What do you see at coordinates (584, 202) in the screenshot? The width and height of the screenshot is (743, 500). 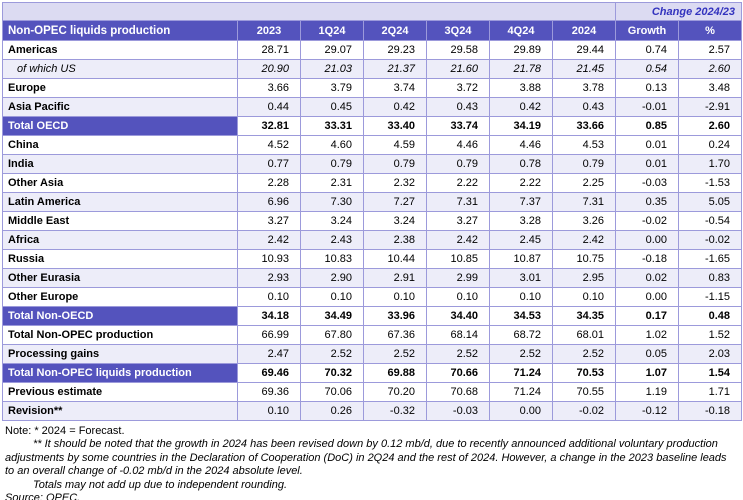 I see `cell-value: 7.31` at bounding box center [584, 202].